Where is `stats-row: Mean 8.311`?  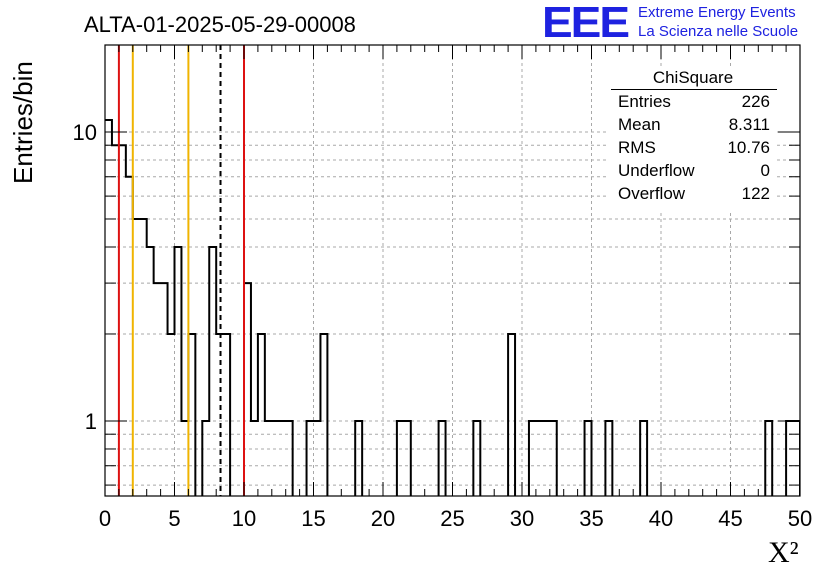 stats-row: Mean 8.311 is located at coordinates (694, 126).